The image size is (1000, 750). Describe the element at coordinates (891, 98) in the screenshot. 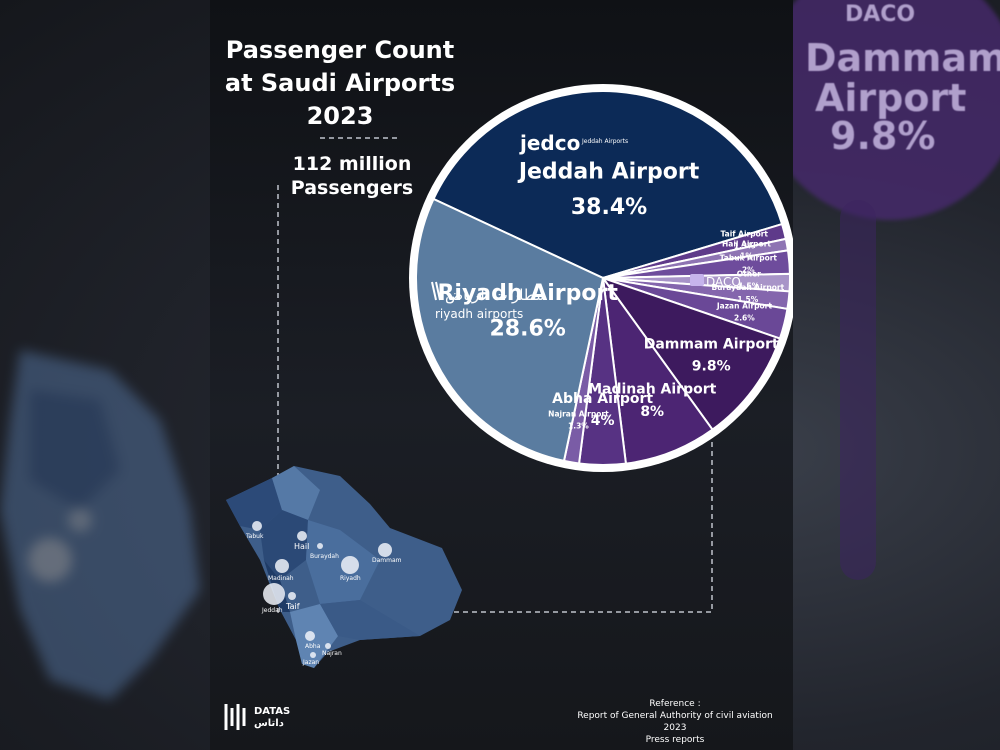

I see `background-text-airport: Airport` at that location.